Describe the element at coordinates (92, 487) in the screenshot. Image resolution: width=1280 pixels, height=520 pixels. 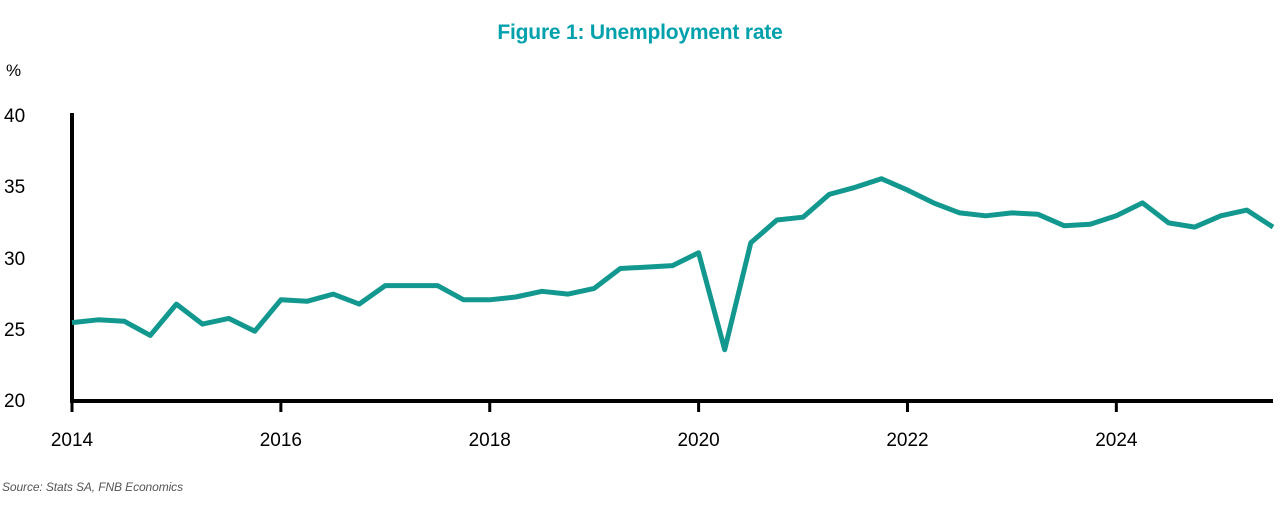
I see `source-note: Source: Stats SA, FNB Economics` at that location.